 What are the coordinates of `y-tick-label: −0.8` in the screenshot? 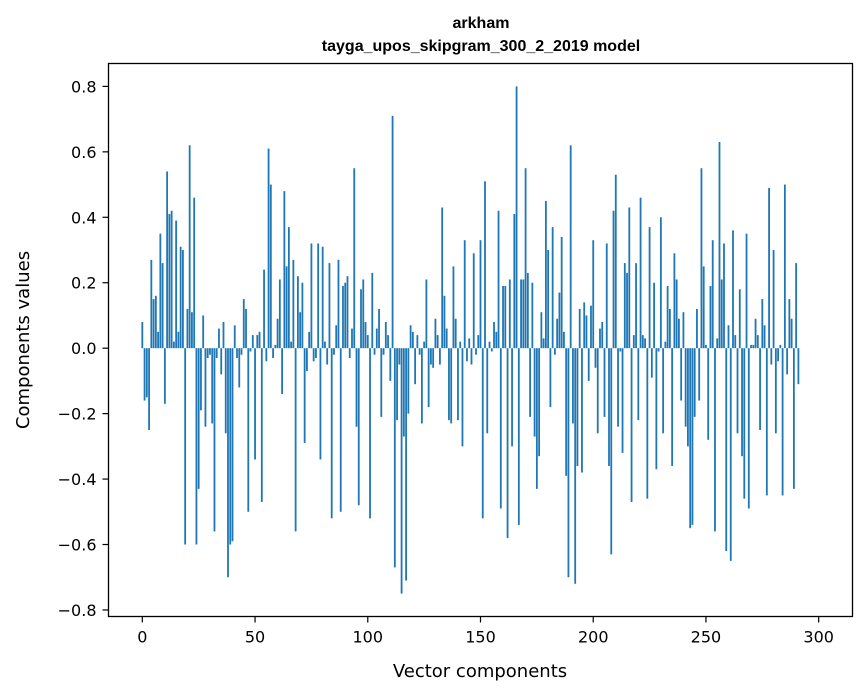 It's located at (77, 610).